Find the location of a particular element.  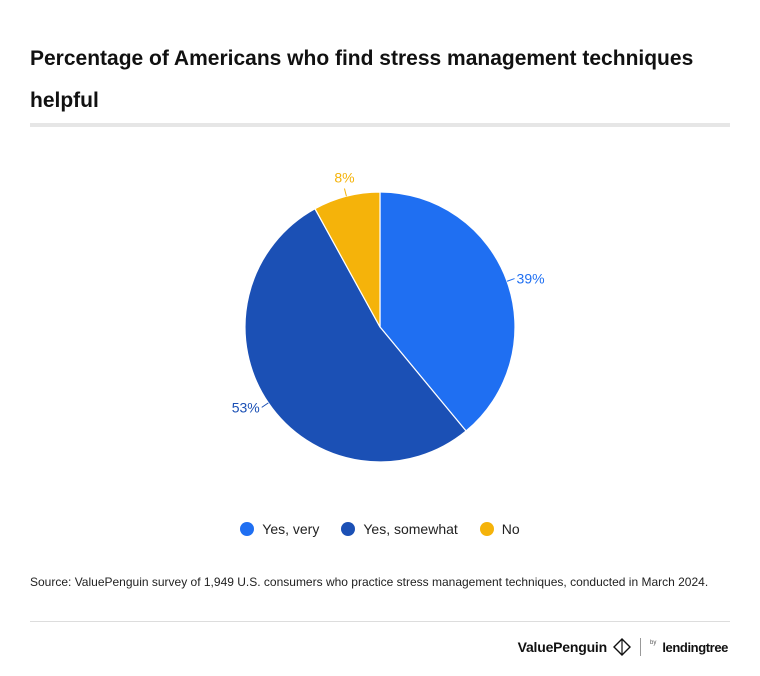

partner-prefix: by is located at coordinates (653, 643).